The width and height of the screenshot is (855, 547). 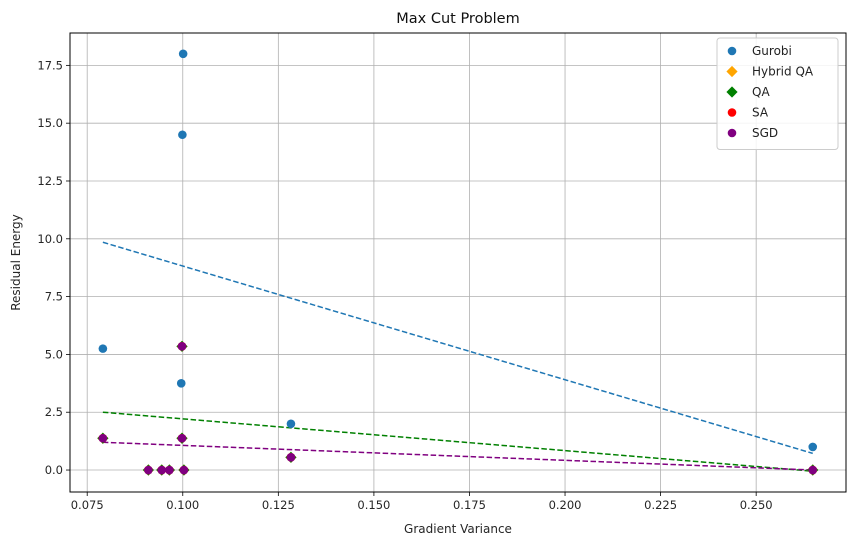 What do you see at coordinates (469, 505) in the screenshot?
I see `x-tick-label: 0.175` at bounding box center [469, 505].